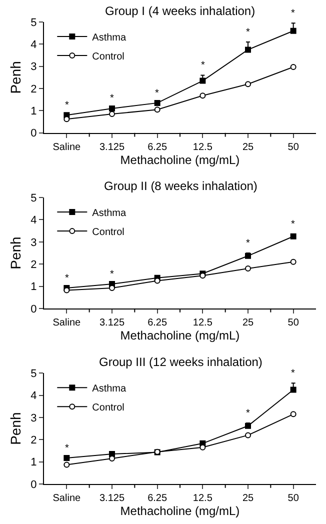 The image size is (326, 524). What do you see at coordinates (181, 186) in the screenshot?
I see `chart-title: Group II (8 weeks inhalation)` at bounding box center [181, 186].